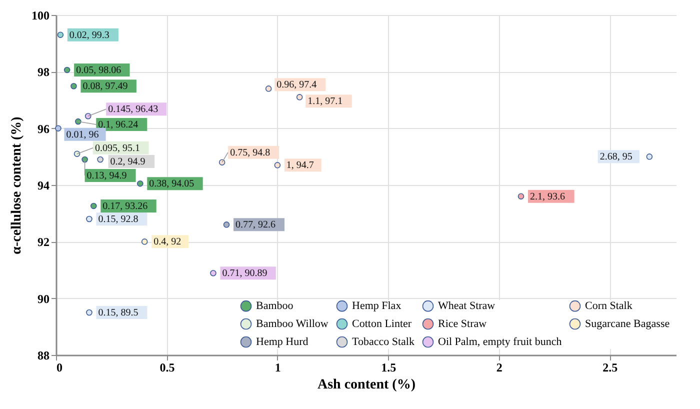  I want to click on data-label: 1, 94.7, so click(300, 166).